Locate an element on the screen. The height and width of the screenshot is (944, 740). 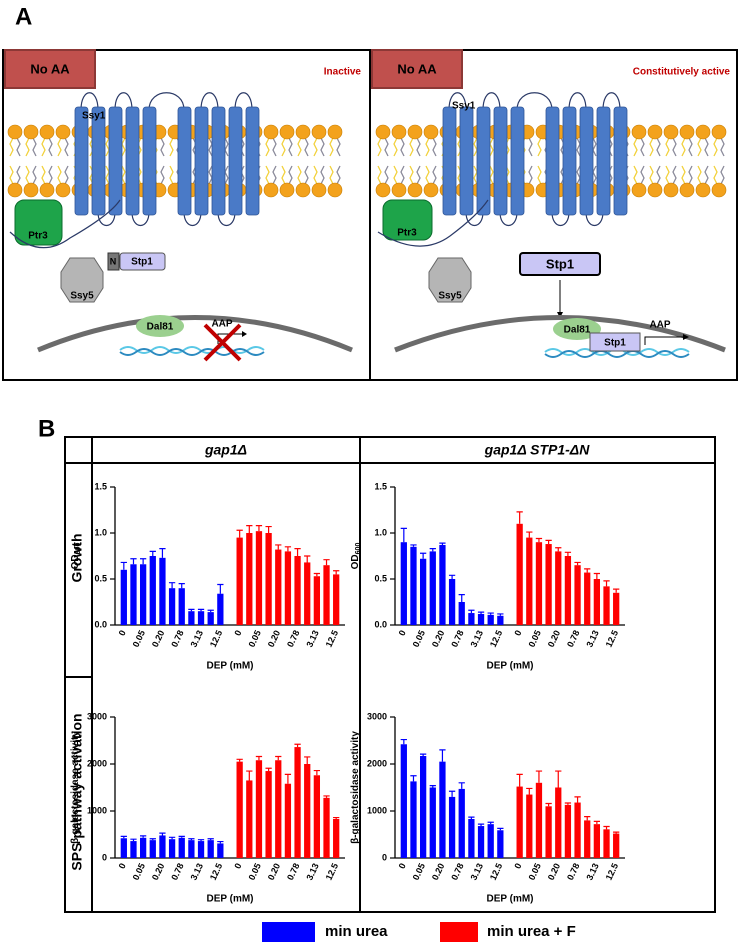
y-tick-label: 0 is located at coordinates (104, 857).